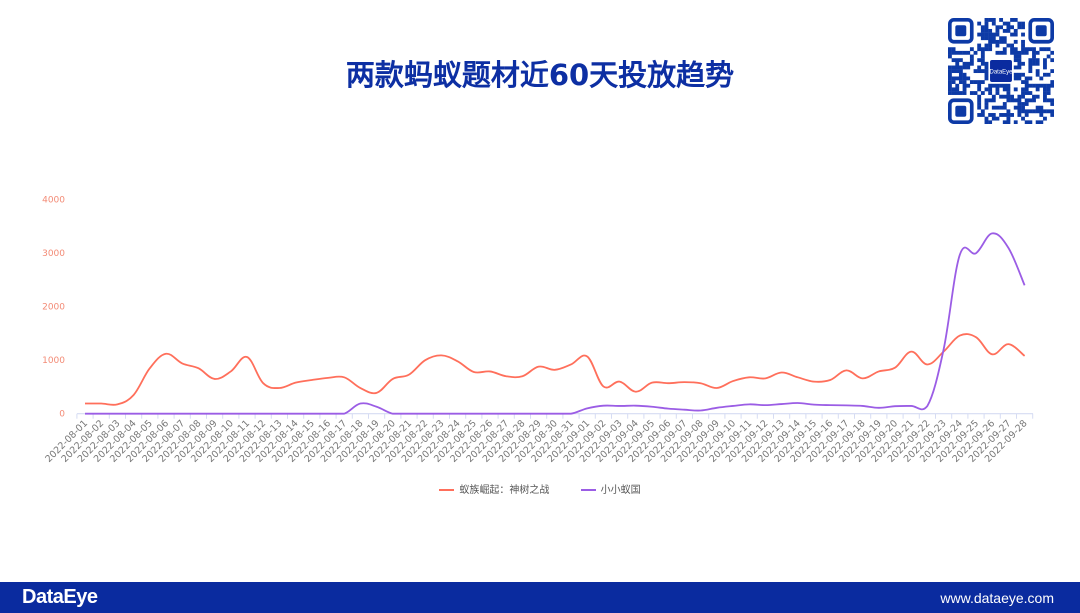  I want to click on legend-swatch, so click(588, 490).